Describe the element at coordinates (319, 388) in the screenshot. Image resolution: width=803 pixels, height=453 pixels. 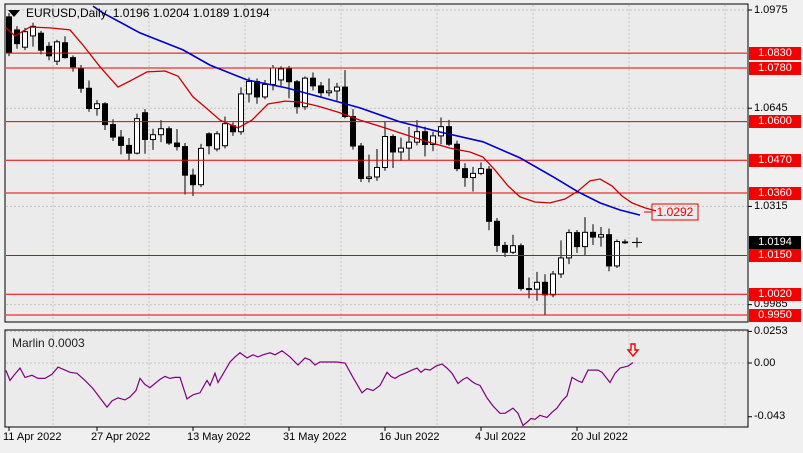
I see `marlin-line` at that location.